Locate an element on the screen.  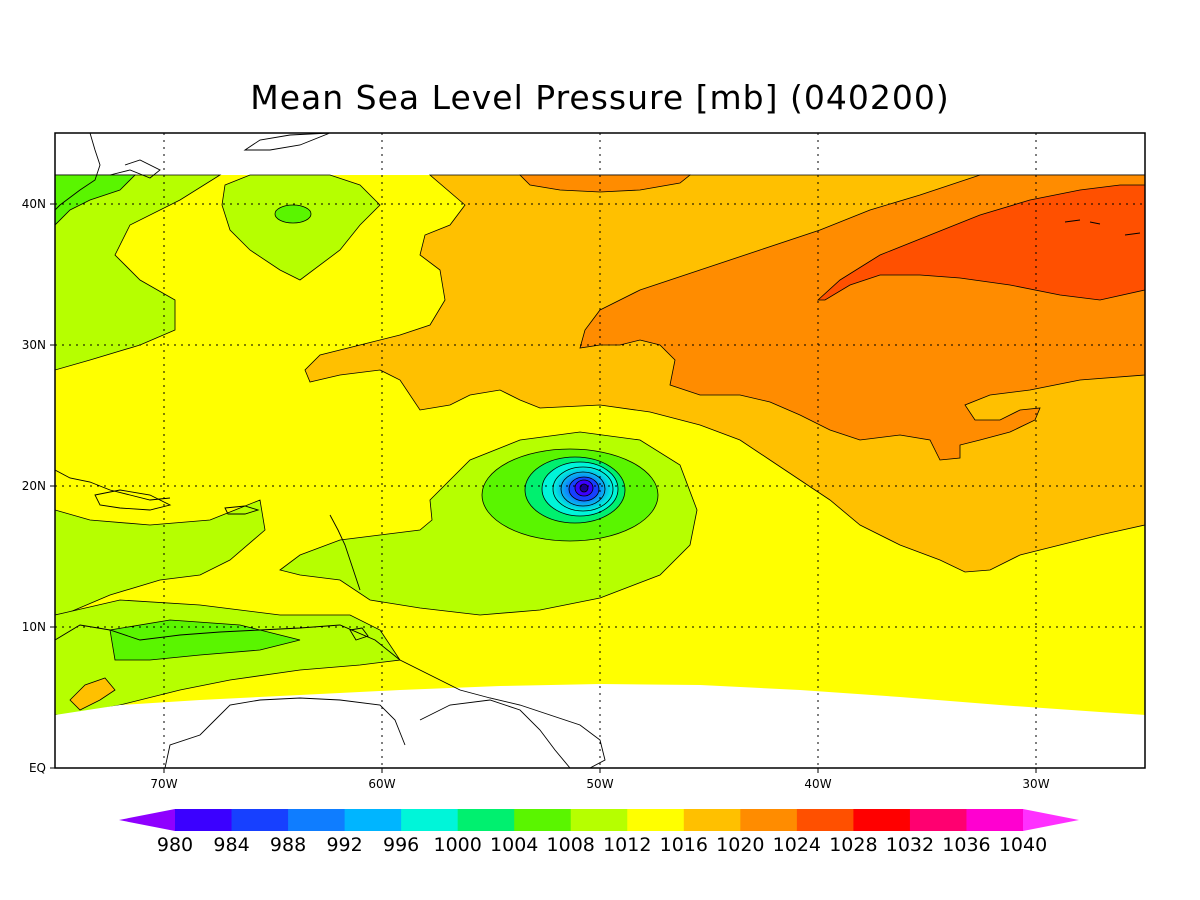
x-tick-label-50w: 50W is located at coordinates (599, 784).